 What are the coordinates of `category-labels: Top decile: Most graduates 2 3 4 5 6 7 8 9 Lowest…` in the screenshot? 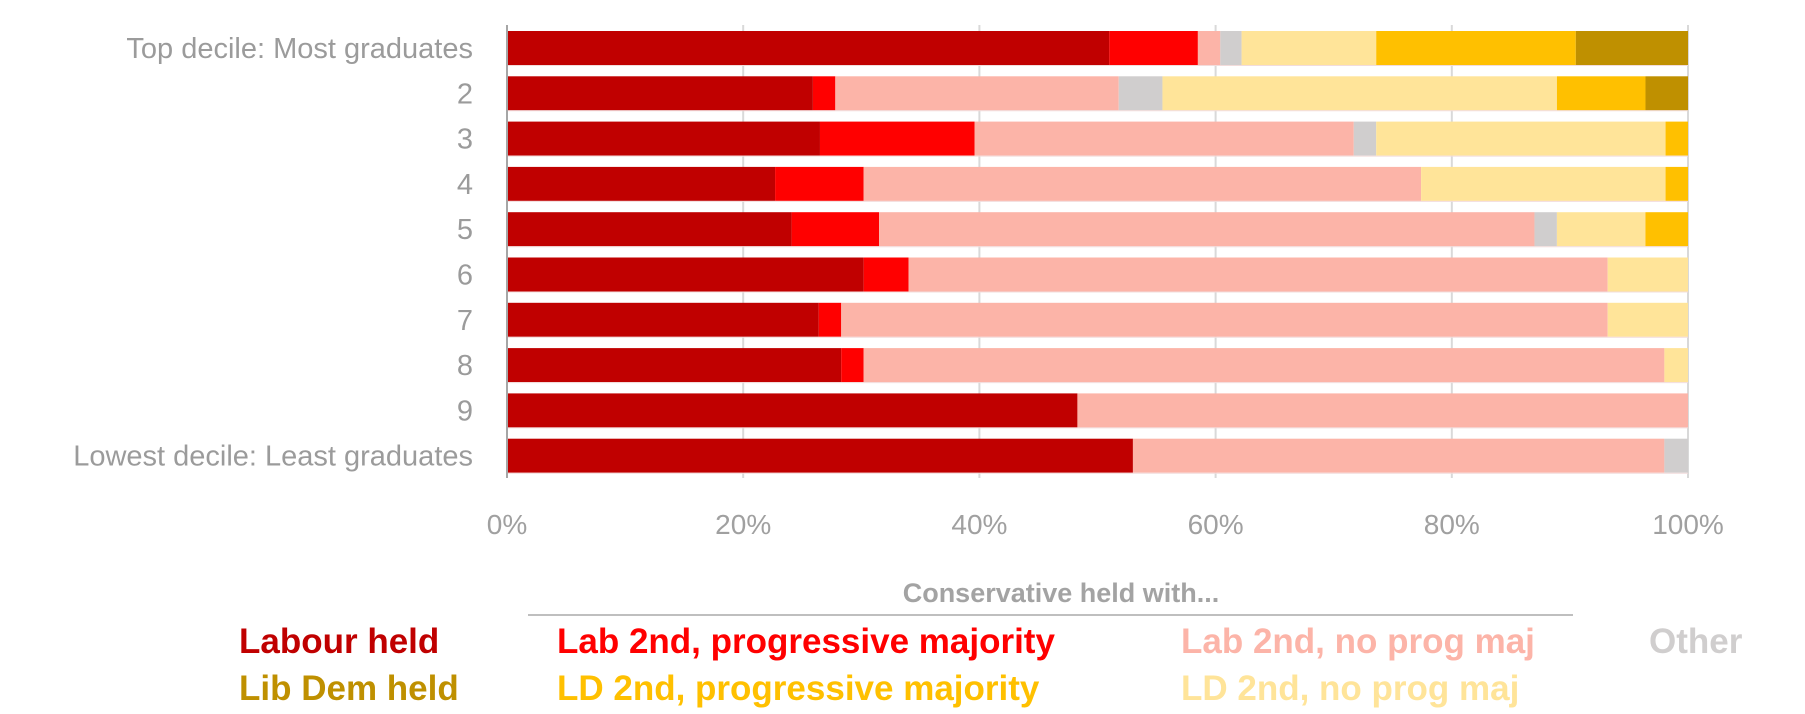 It's located at (273, 253).